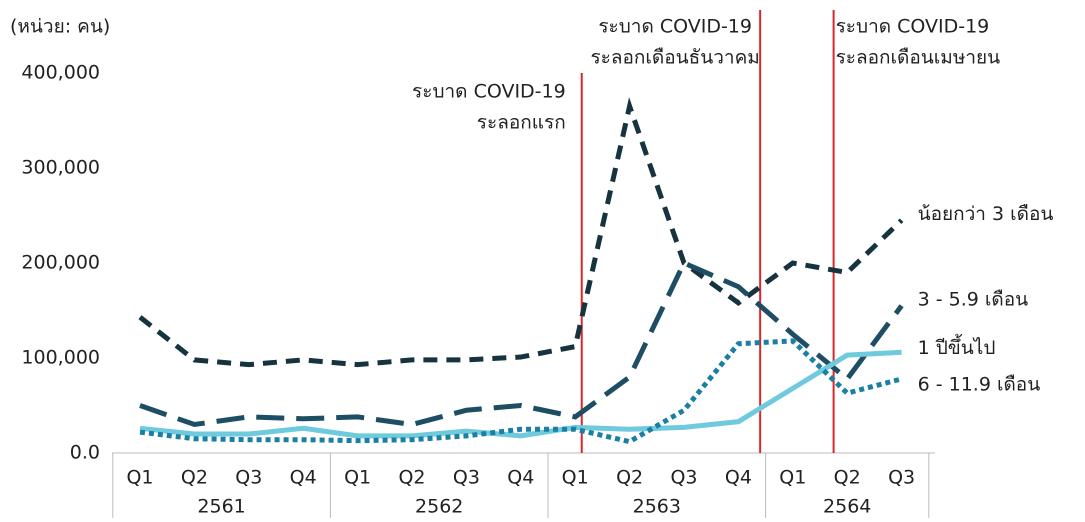  I want to click on series-label: 3 - 5.9 เดือน, so click(973, 299).